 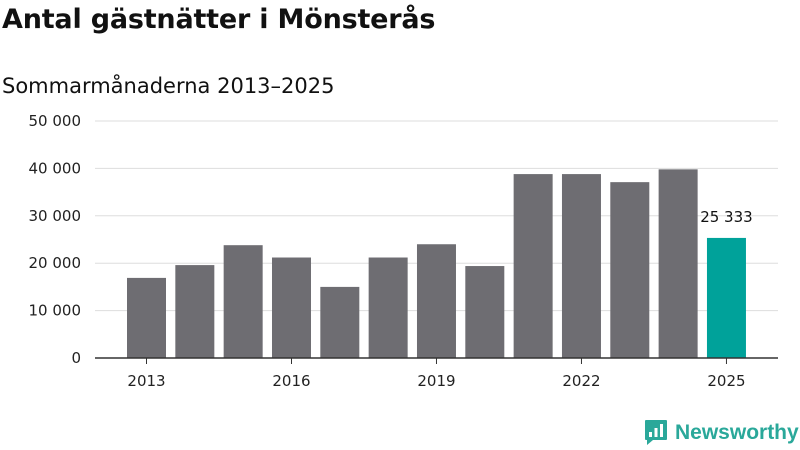 What do you see at coordinates (55, 168) in the screenshot?
I see `y-tick-label: 40 000` at bounding box center [55, 168].